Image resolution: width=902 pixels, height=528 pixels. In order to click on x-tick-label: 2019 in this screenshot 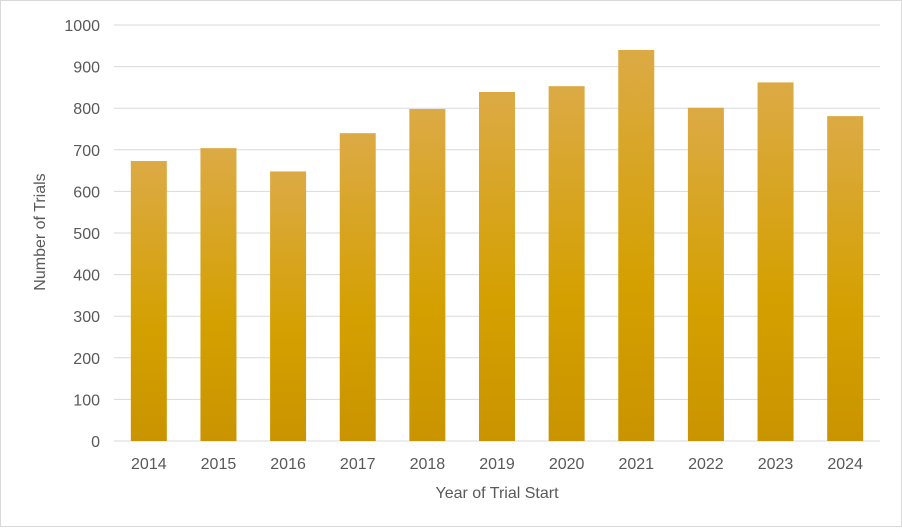, I will do `click(497, 464)`.